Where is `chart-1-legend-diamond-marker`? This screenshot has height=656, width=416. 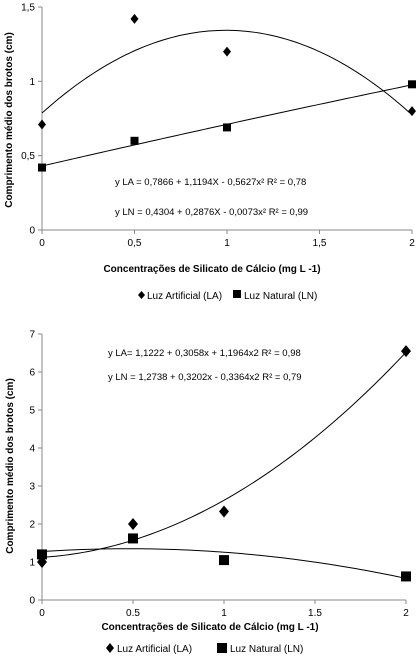 chart-1-legend-diamond-marker is located at coordinates (141, 295).